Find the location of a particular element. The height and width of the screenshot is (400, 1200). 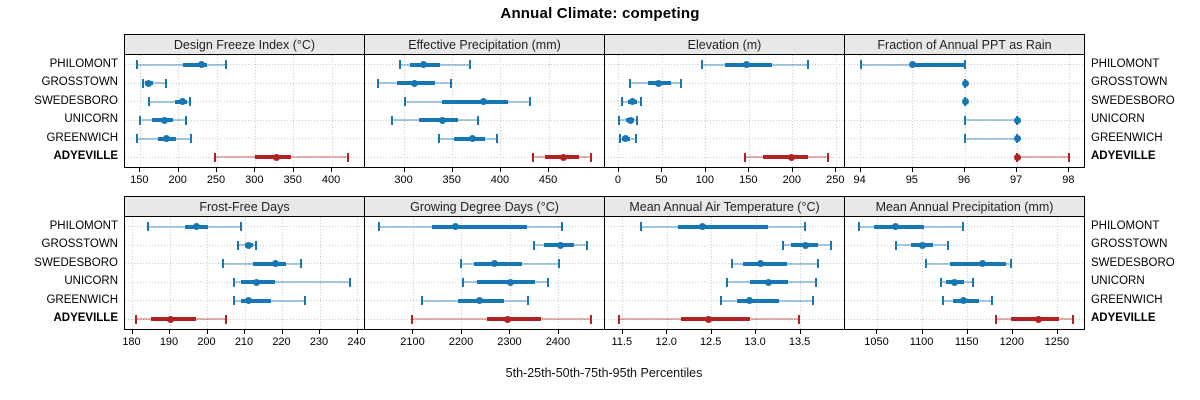

panel-title: Mean Annual Precipitation (mm) is located at coordinates (964, 206).